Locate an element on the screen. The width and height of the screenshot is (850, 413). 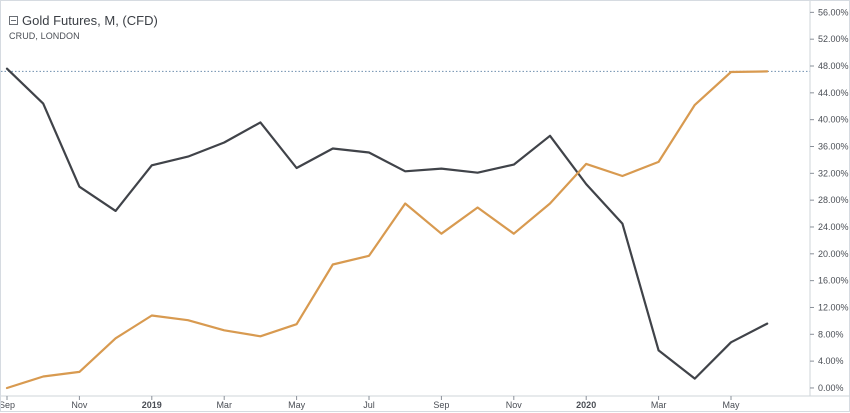
y-tick-label: 20.00% is located at coordinates (833, 254).